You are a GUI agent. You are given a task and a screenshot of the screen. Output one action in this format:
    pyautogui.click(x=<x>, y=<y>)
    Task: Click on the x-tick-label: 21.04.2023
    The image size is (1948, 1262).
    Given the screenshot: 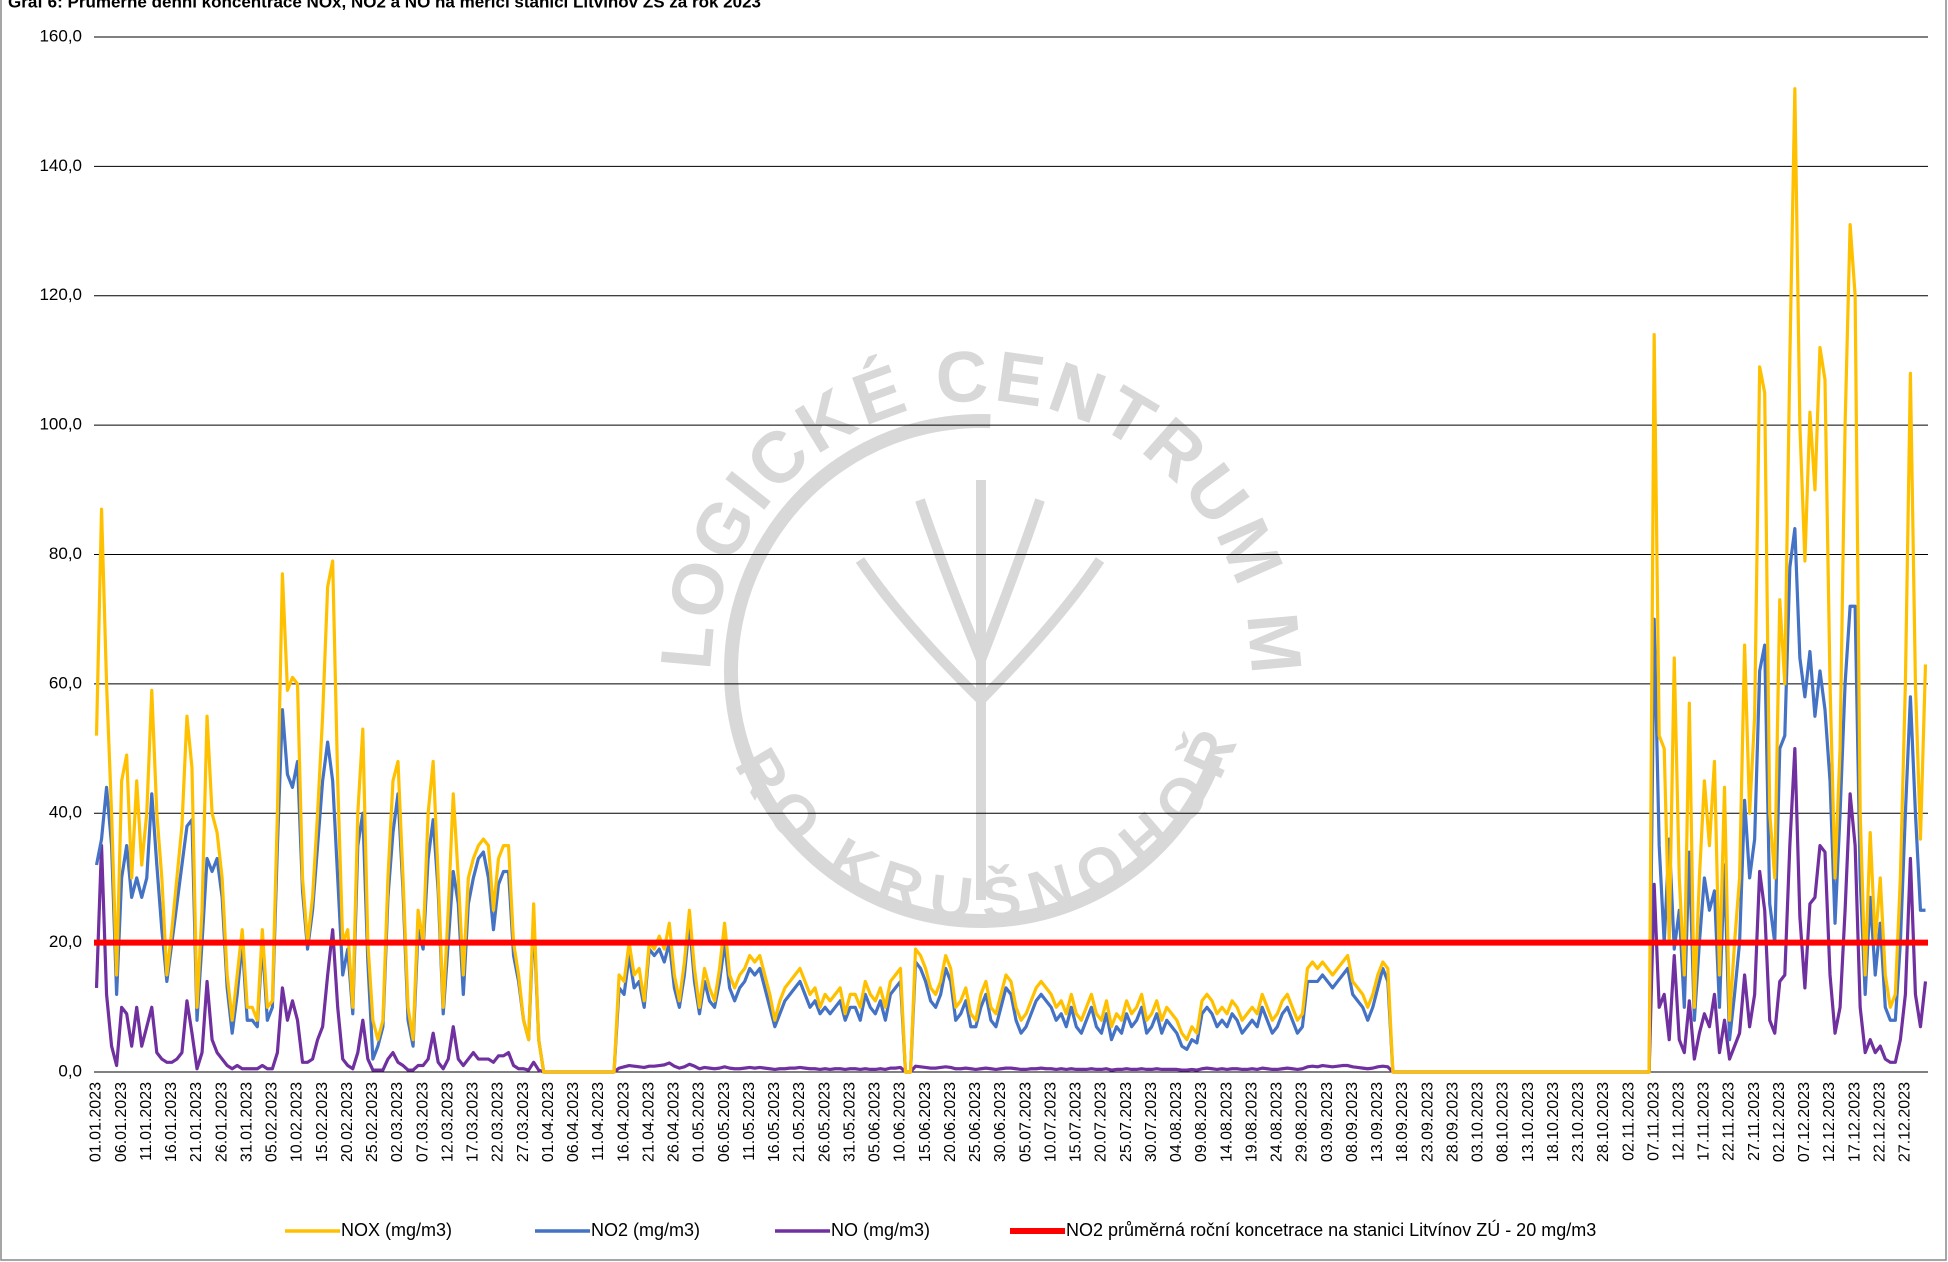 What is the action you would take?
    pyautogui.click(x=648, y=1122)
    